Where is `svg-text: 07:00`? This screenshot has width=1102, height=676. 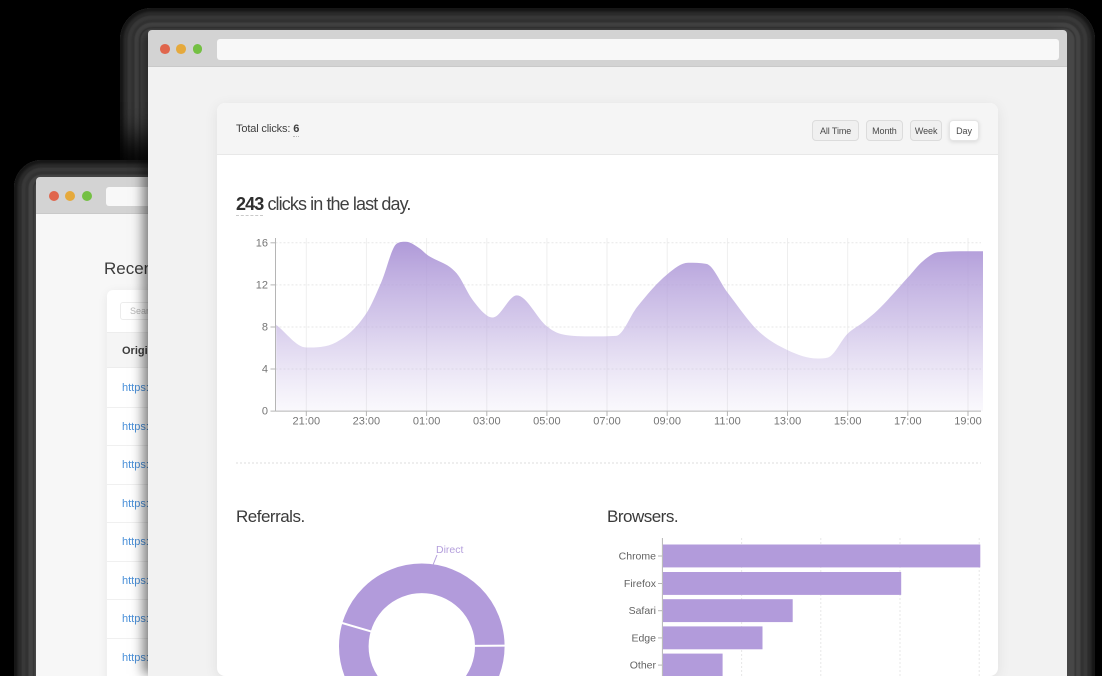 svg-text: 07:00 is located at coordinates (607, 422).